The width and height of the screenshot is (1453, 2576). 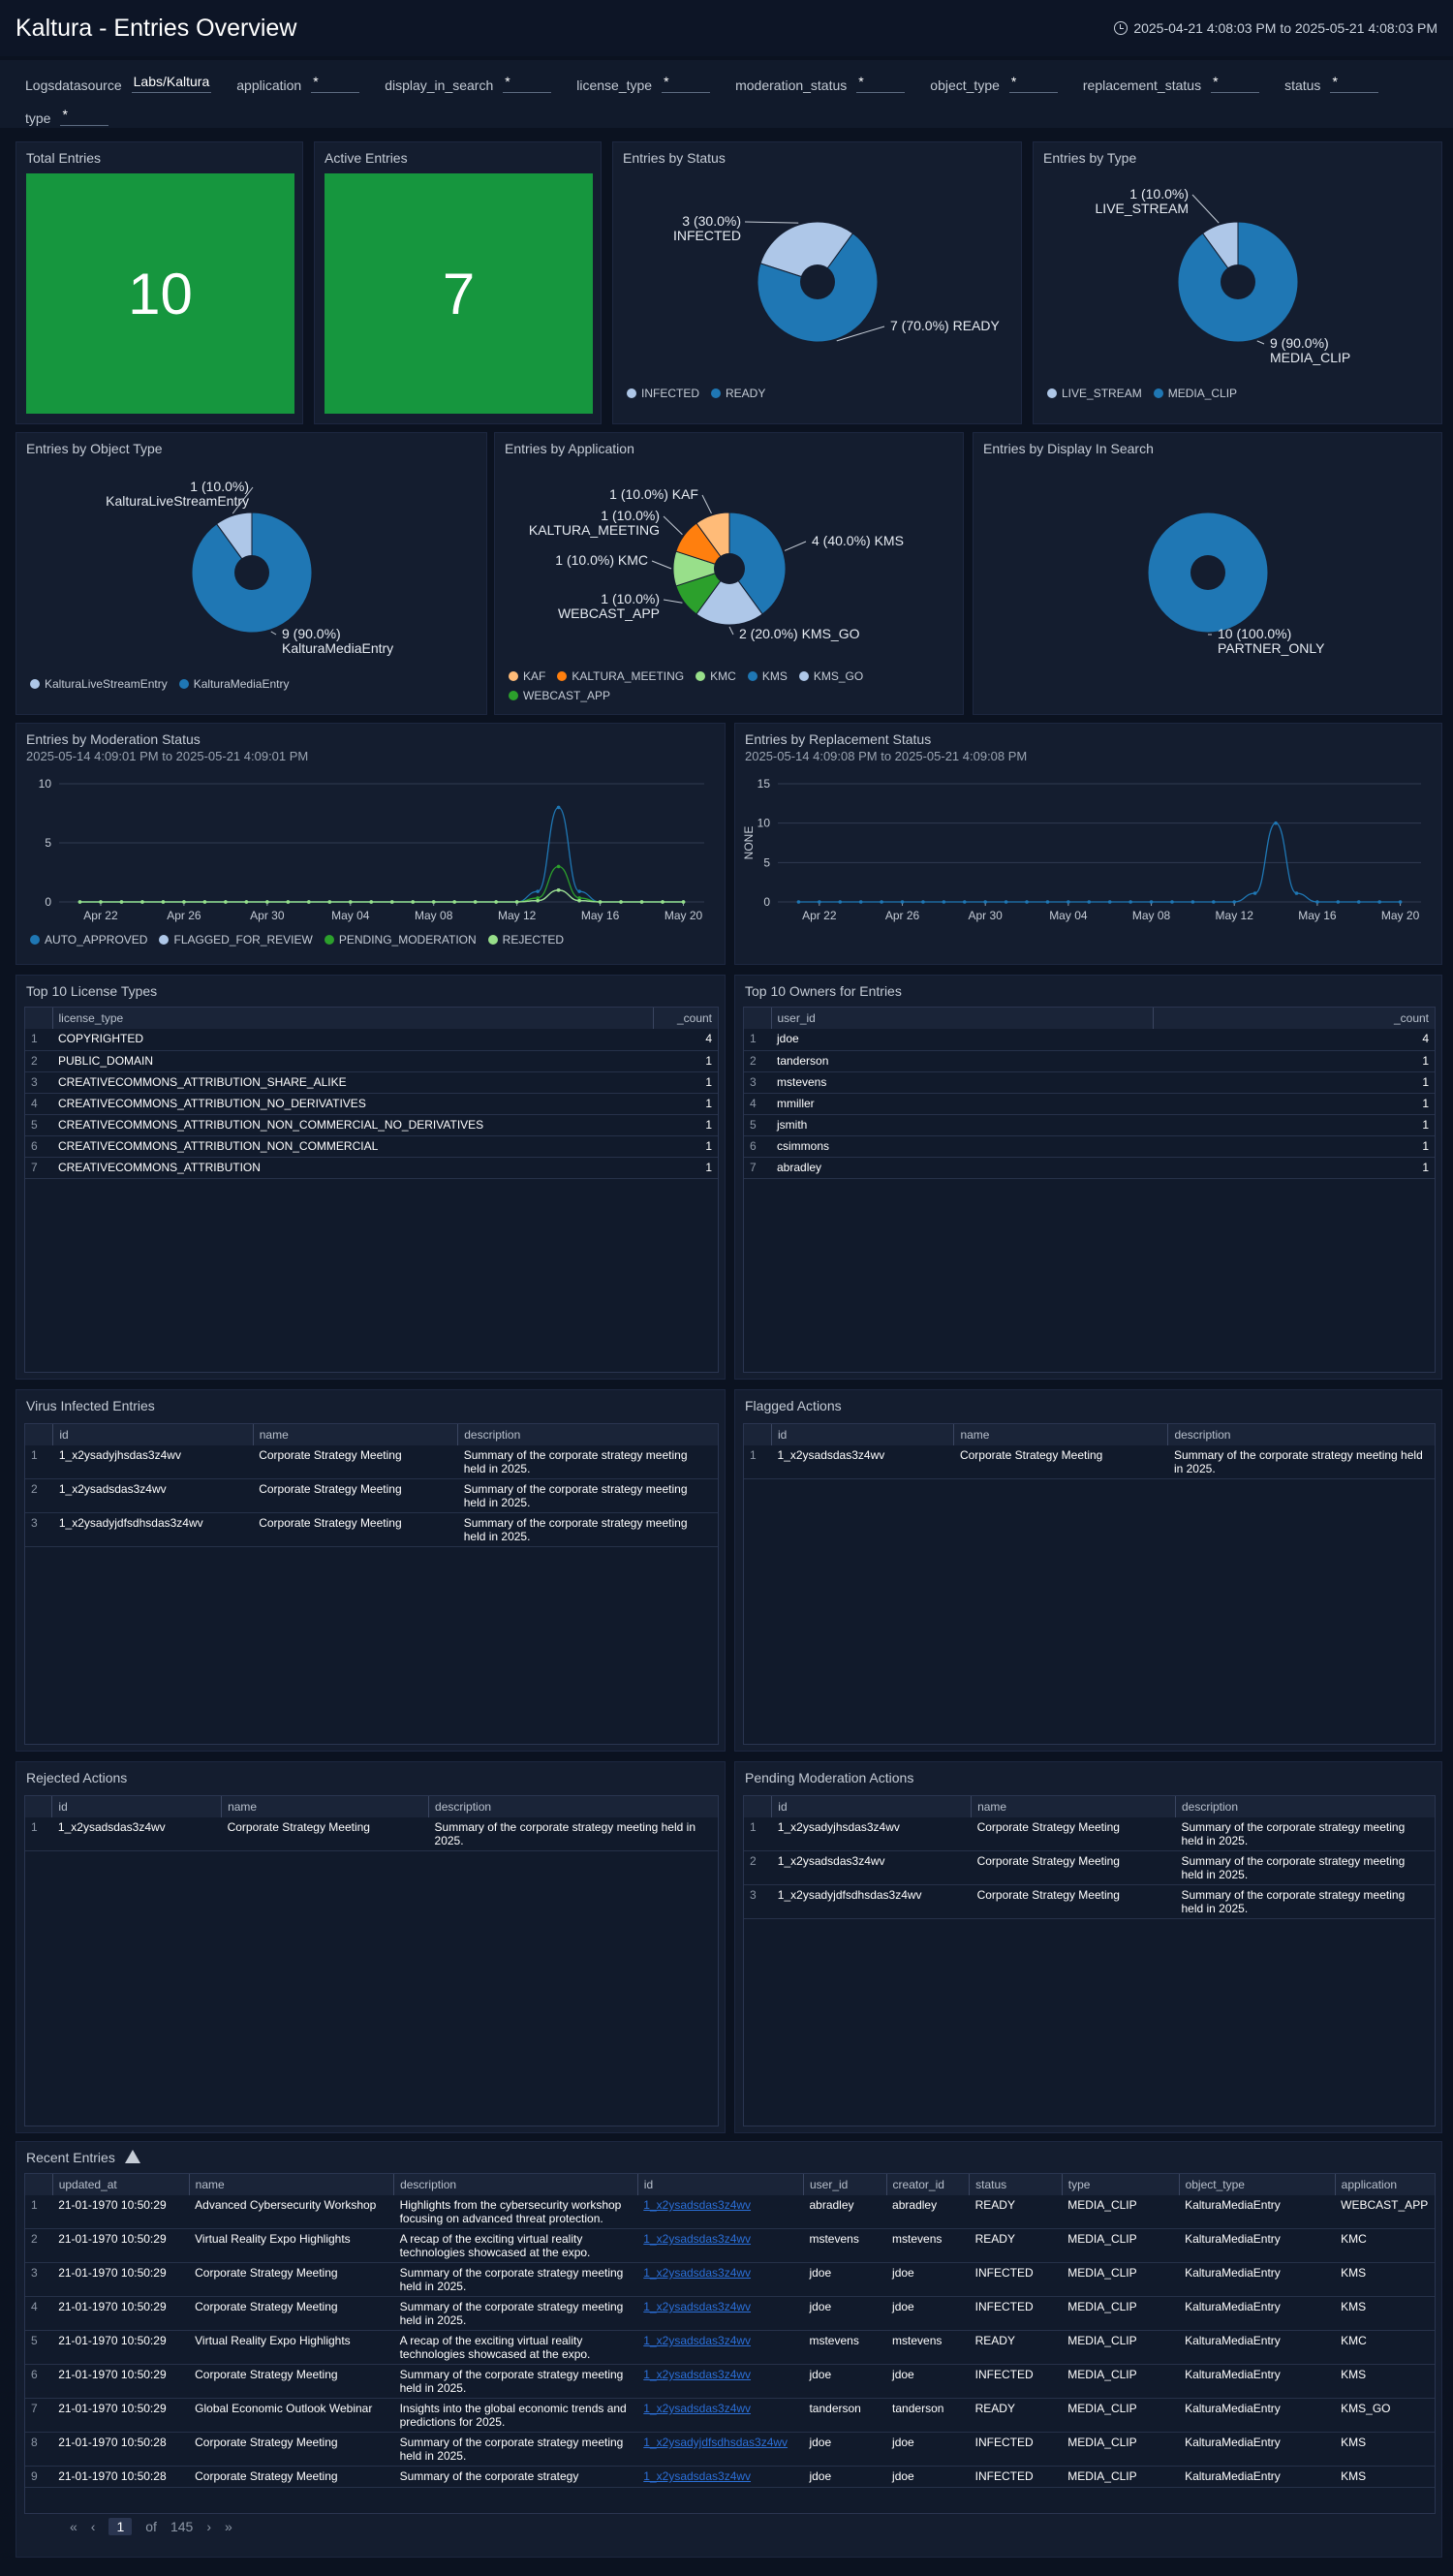 I want to click on filter-value: Labs/Kaltura, so click(x=172, y=83).